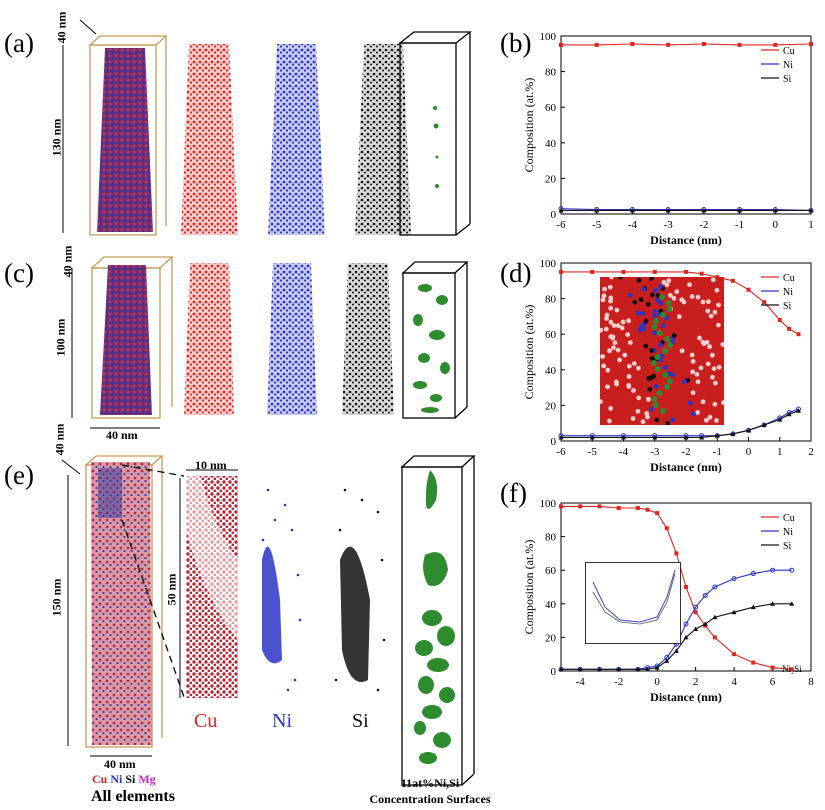 The width and height of the screenshot is (825, 810). Describe the element at coordinates (548, 37) in the screenshot. I see `y-tick-label: 100` at that location.